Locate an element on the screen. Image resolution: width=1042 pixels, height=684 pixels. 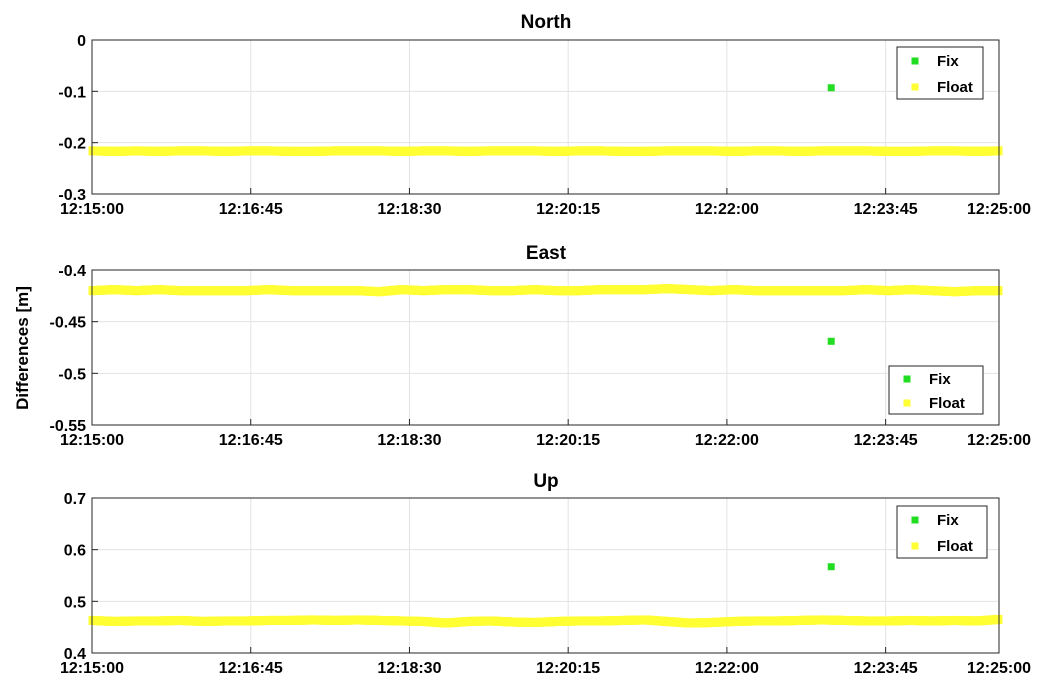
y-tick-label: 0.7 is located at coordinates (75, 499).